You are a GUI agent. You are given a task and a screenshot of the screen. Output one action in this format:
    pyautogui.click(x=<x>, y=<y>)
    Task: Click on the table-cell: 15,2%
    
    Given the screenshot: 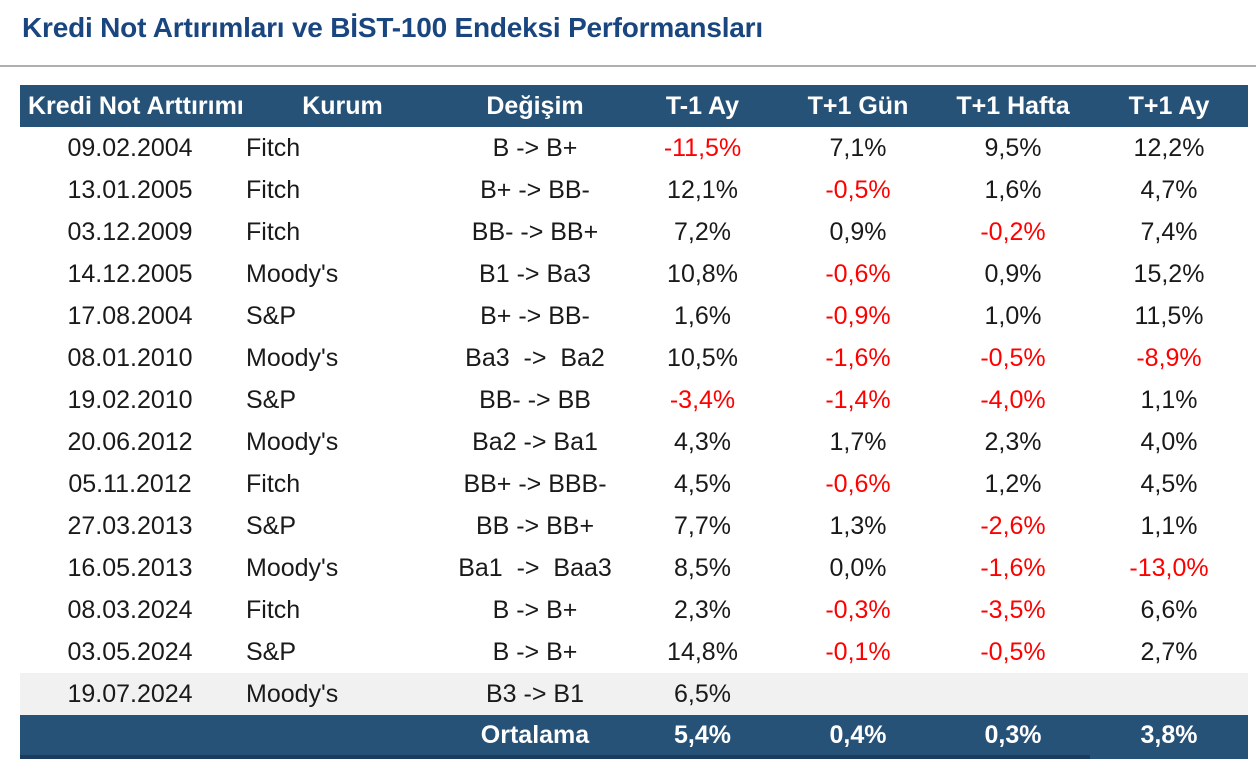 What is the action you would take?
    pyautogui.click(x=1169, y=273)
    